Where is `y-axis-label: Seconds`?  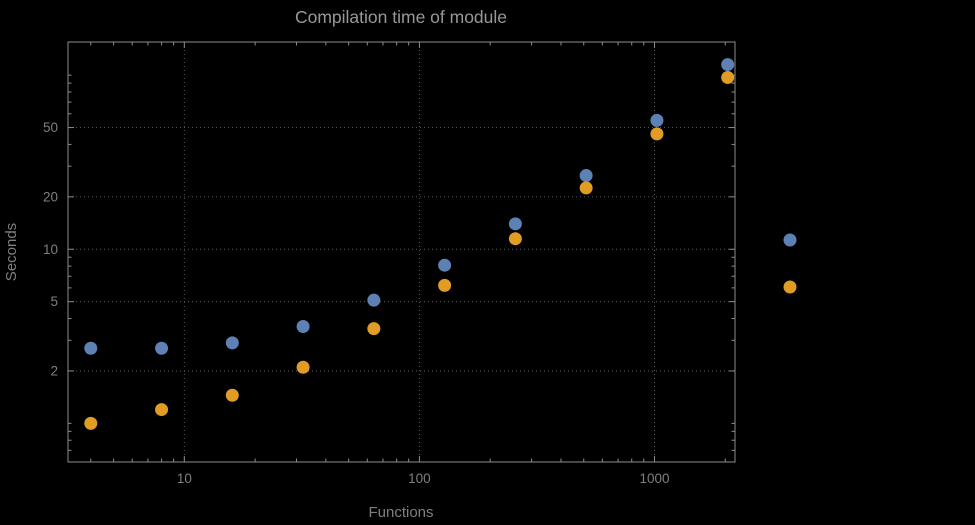
y-axis-label: Seconds is located at coordinates (11, 252).